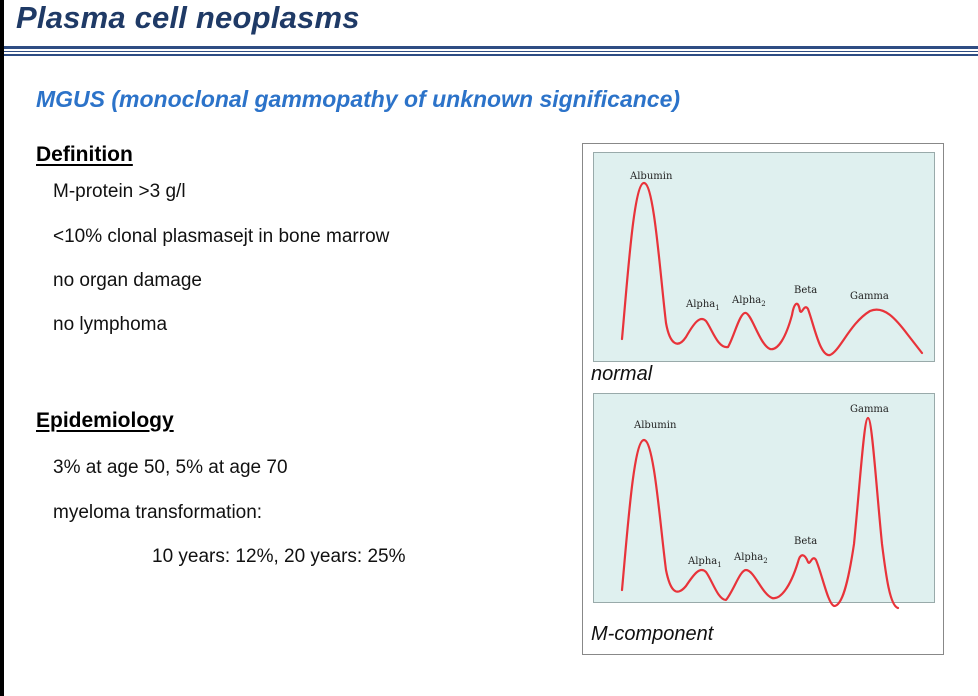  What do you see at coordinates (279, 556) in the screenshot?
I see `epidemiology-item: 10 years: 12%, 20 years: 25%` at bounding box center [279, 556].